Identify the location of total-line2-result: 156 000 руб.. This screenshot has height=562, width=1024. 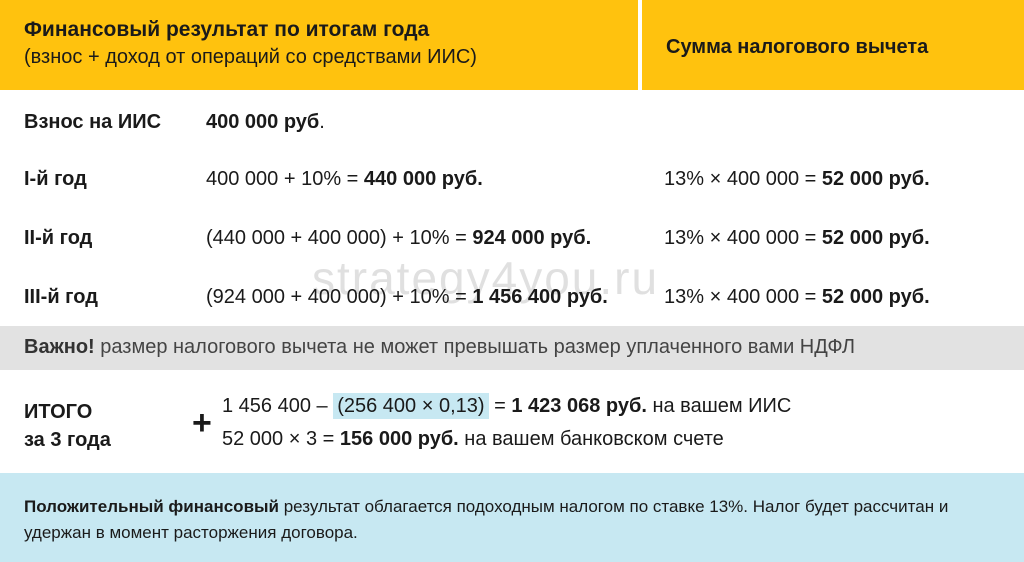
(399, 439).